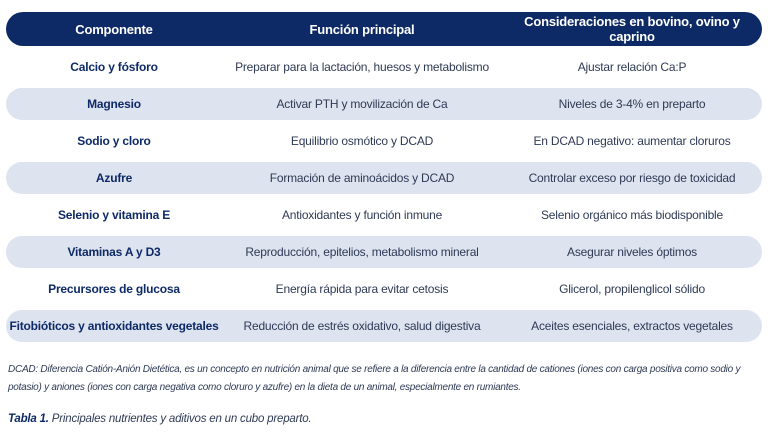 The width and height of the screenshot is (768, 440). I want to click on cell-consideraciones: Controlar exceso por riesgo de toxicidad, so click(632, 178).